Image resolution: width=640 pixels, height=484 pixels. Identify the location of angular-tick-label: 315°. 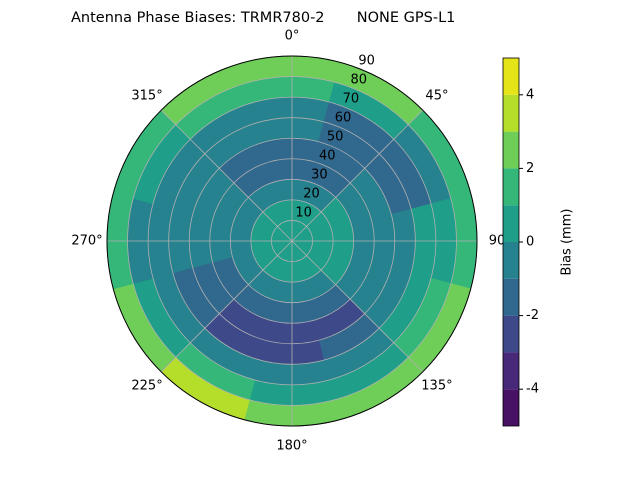
(146, 96).